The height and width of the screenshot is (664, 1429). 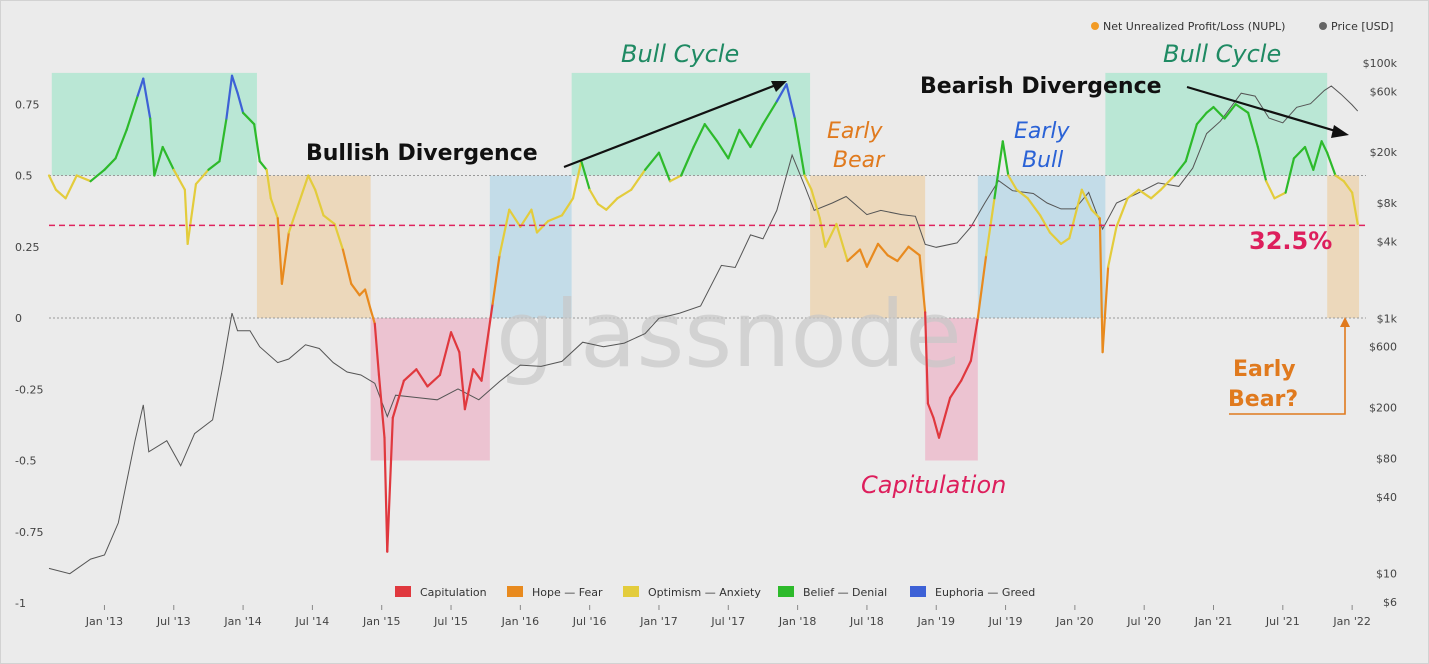 What do you see at coordinates (1222, 54) in the screenshot?
I see `annotation-bull-cycle-2: Bull Cycle` at bounding box center [1222, 54].